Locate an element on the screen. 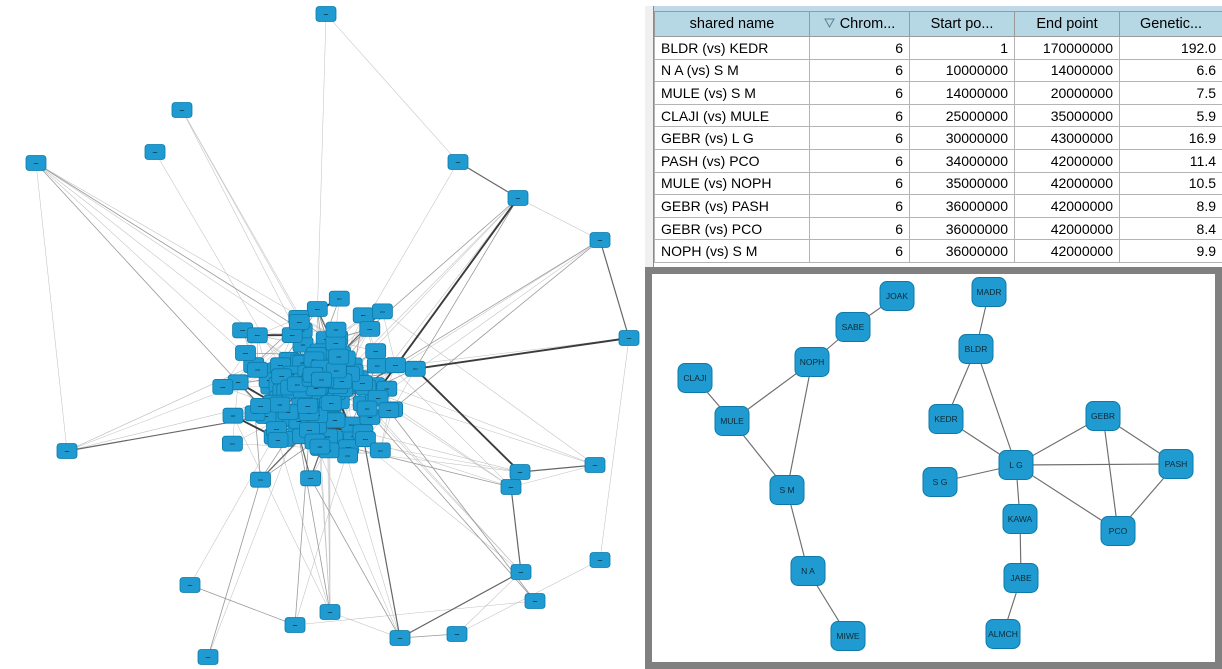 The image size is (1222, 669). subnetwork-node-pco: PCO is located at coordinates (1118, 531).